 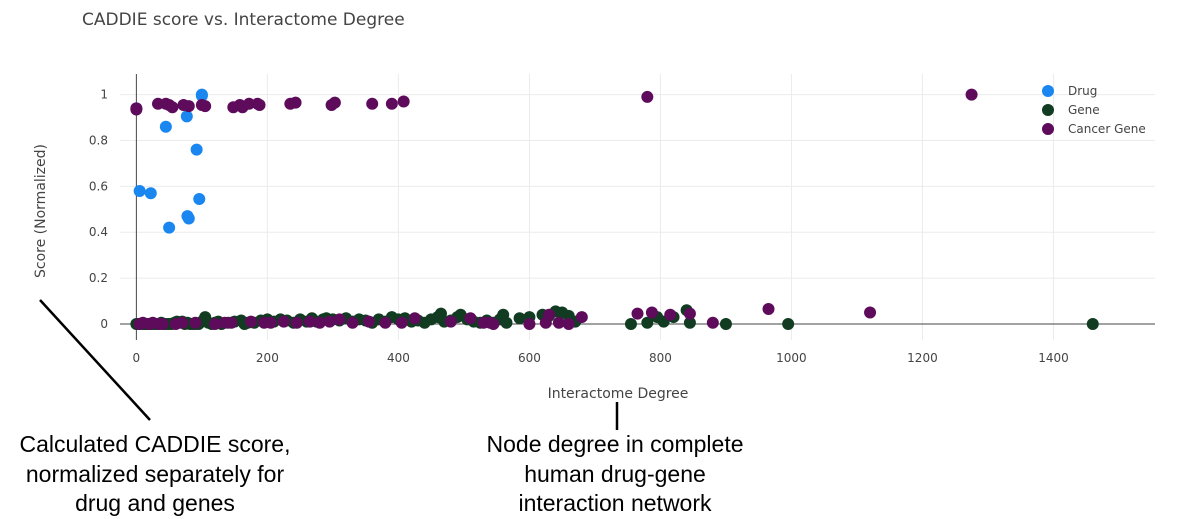 What do you see at coordinates (922, 358) in the screenshot?
I see `x-tick-label: 1200` at bounding box center [922, 358].